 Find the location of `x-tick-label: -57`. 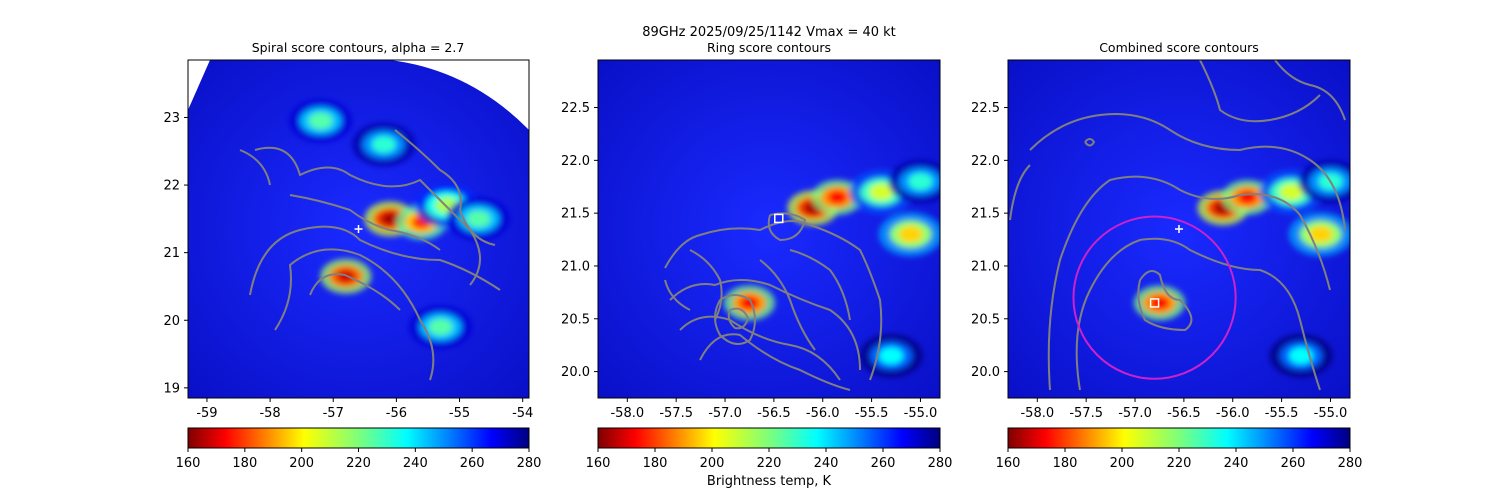

x-tick-label: -57 is located at coordinates (333, 413).